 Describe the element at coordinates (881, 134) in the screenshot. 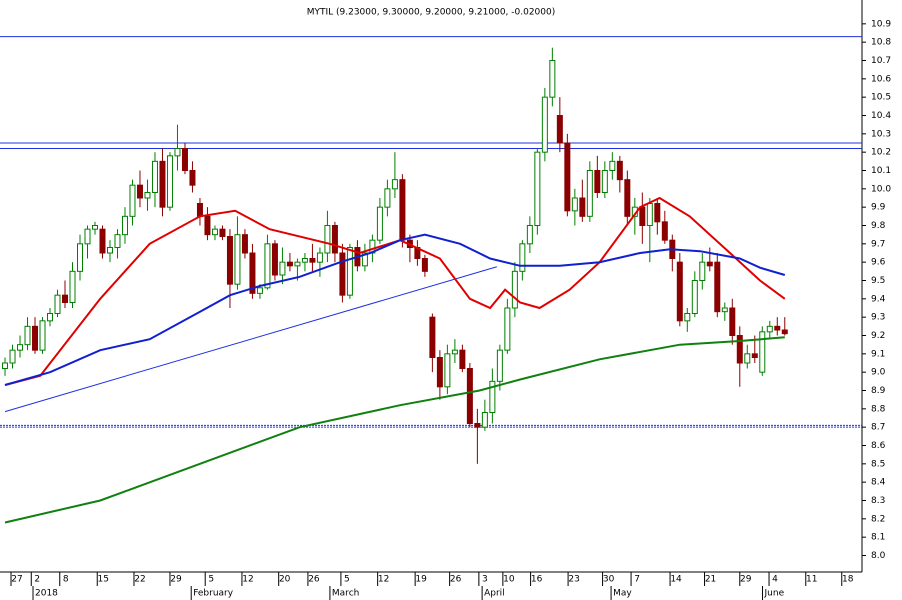

I see `y-tick-label: 10.3` at that location.